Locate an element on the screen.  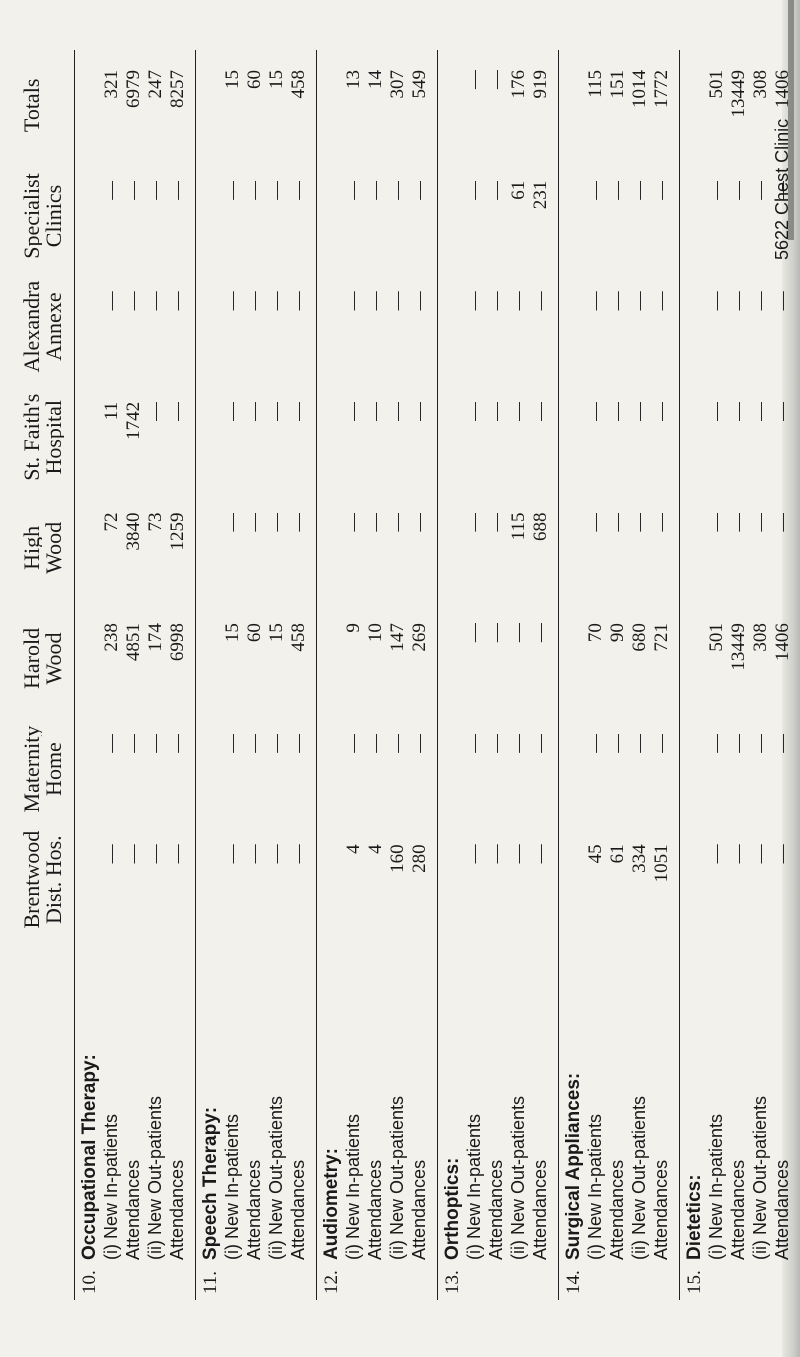
value-cell: 115 is located at coordinates (518, 526).